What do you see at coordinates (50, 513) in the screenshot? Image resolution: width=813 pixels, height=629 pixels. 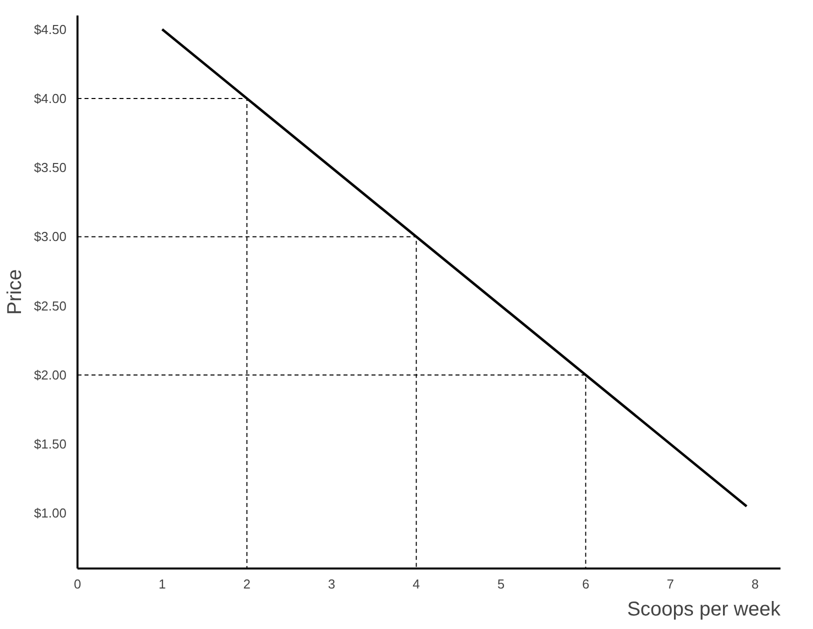 I see `y-tick-label: $1.00` at bounding box center [50, 513].